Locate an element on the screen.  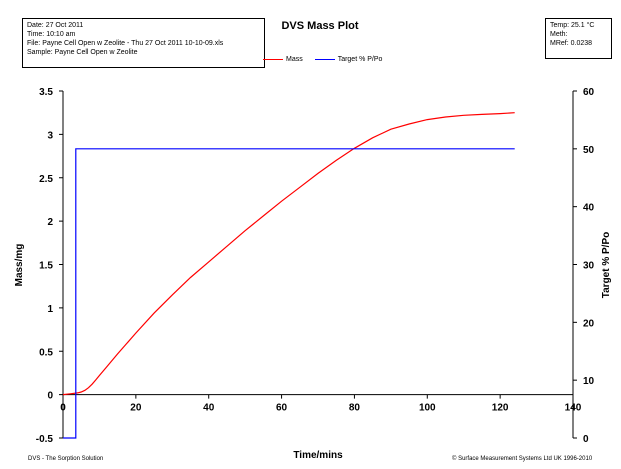
sample-label: Sample: is located at coordinates (40, 52).